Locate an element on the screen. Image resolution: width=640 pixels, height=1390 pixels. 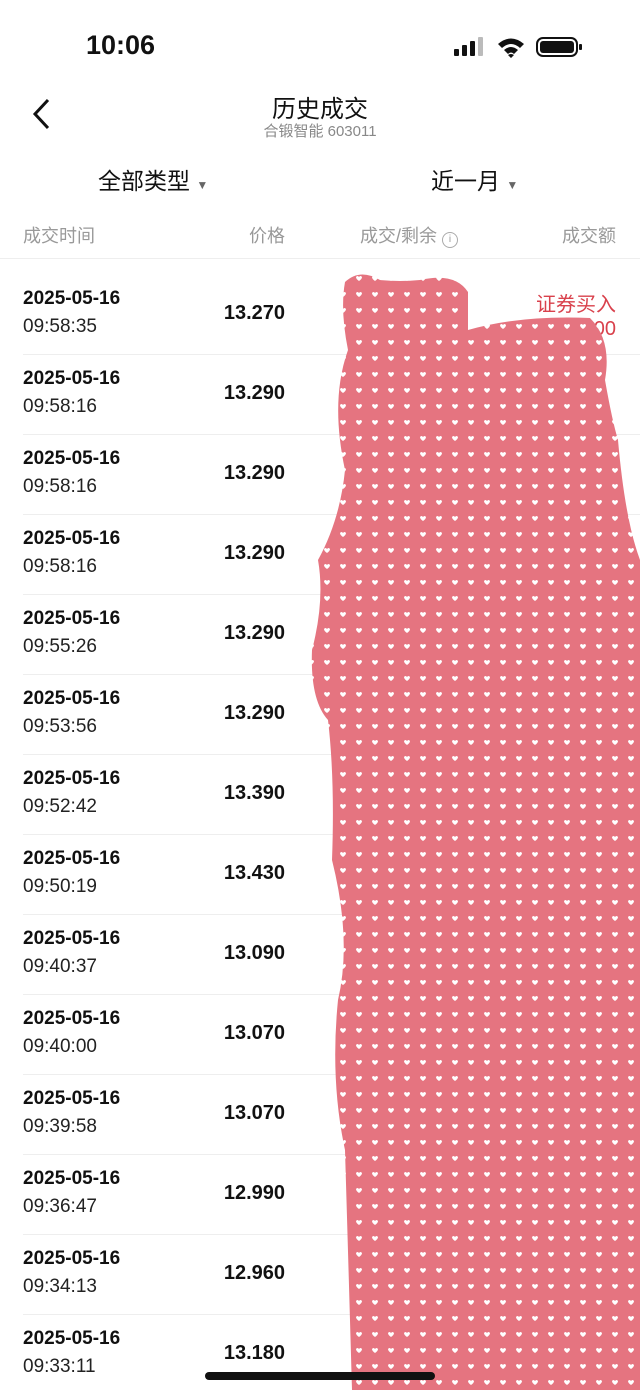
trade-price: 12.990 is located at coordinates (254, 1193).